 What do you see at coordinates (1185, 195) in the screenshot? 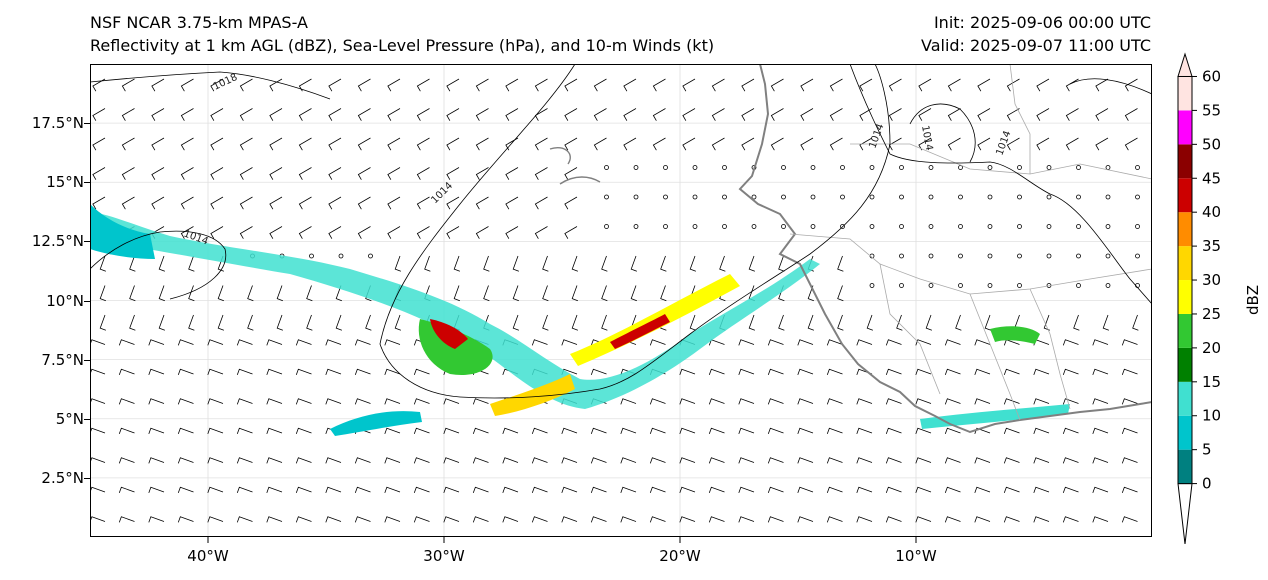
I see `colorbar-segment` at bounding box center [1185, 195].